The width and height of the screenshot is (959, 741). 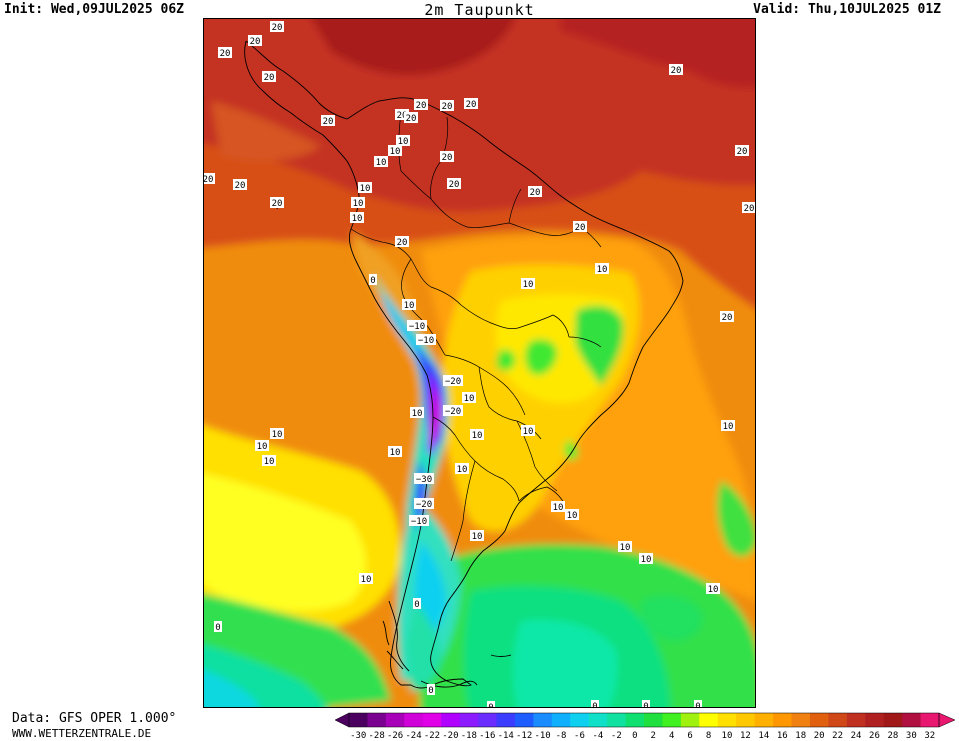 What do you see at coordinates (819, 736) in the screenshot?
I see `legend-tick-label: 20` at bounding box center [819, 736].